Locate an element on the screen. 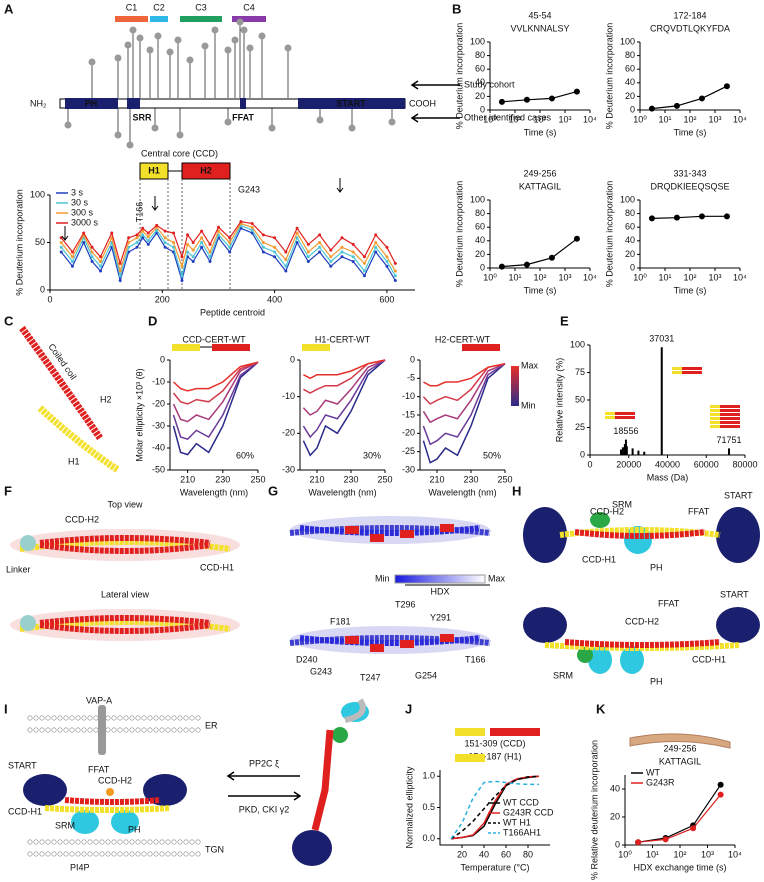  structure is located at coordinates (680, 741).